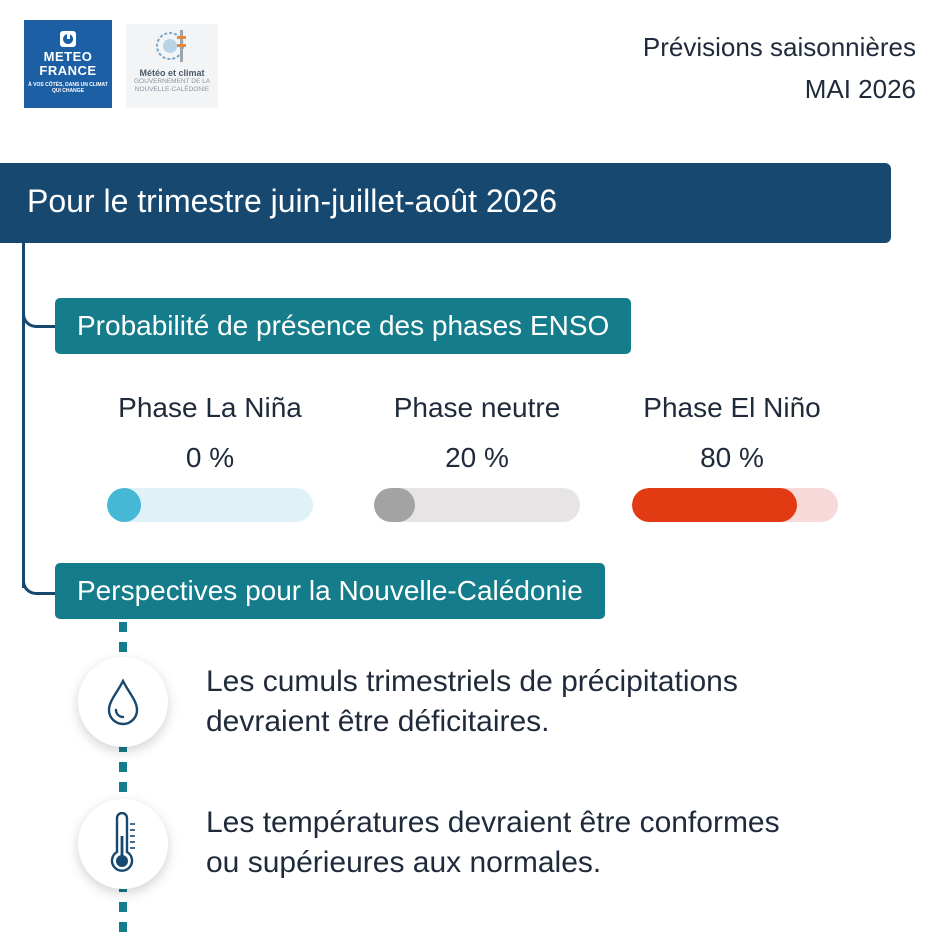  I want to click on logo-tagline: À VOS CÔTÉS, DANS UN CLIMAT QUI CHANGE, so click(68, 88).